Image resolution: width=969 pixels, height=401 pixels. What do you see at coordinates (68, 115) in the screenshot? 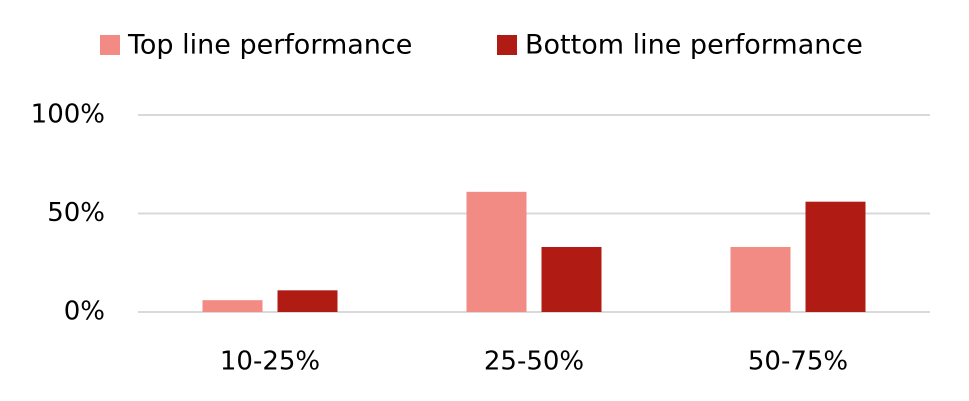
I see `y-tick-label: 100%` at bounding box center [68, 115].